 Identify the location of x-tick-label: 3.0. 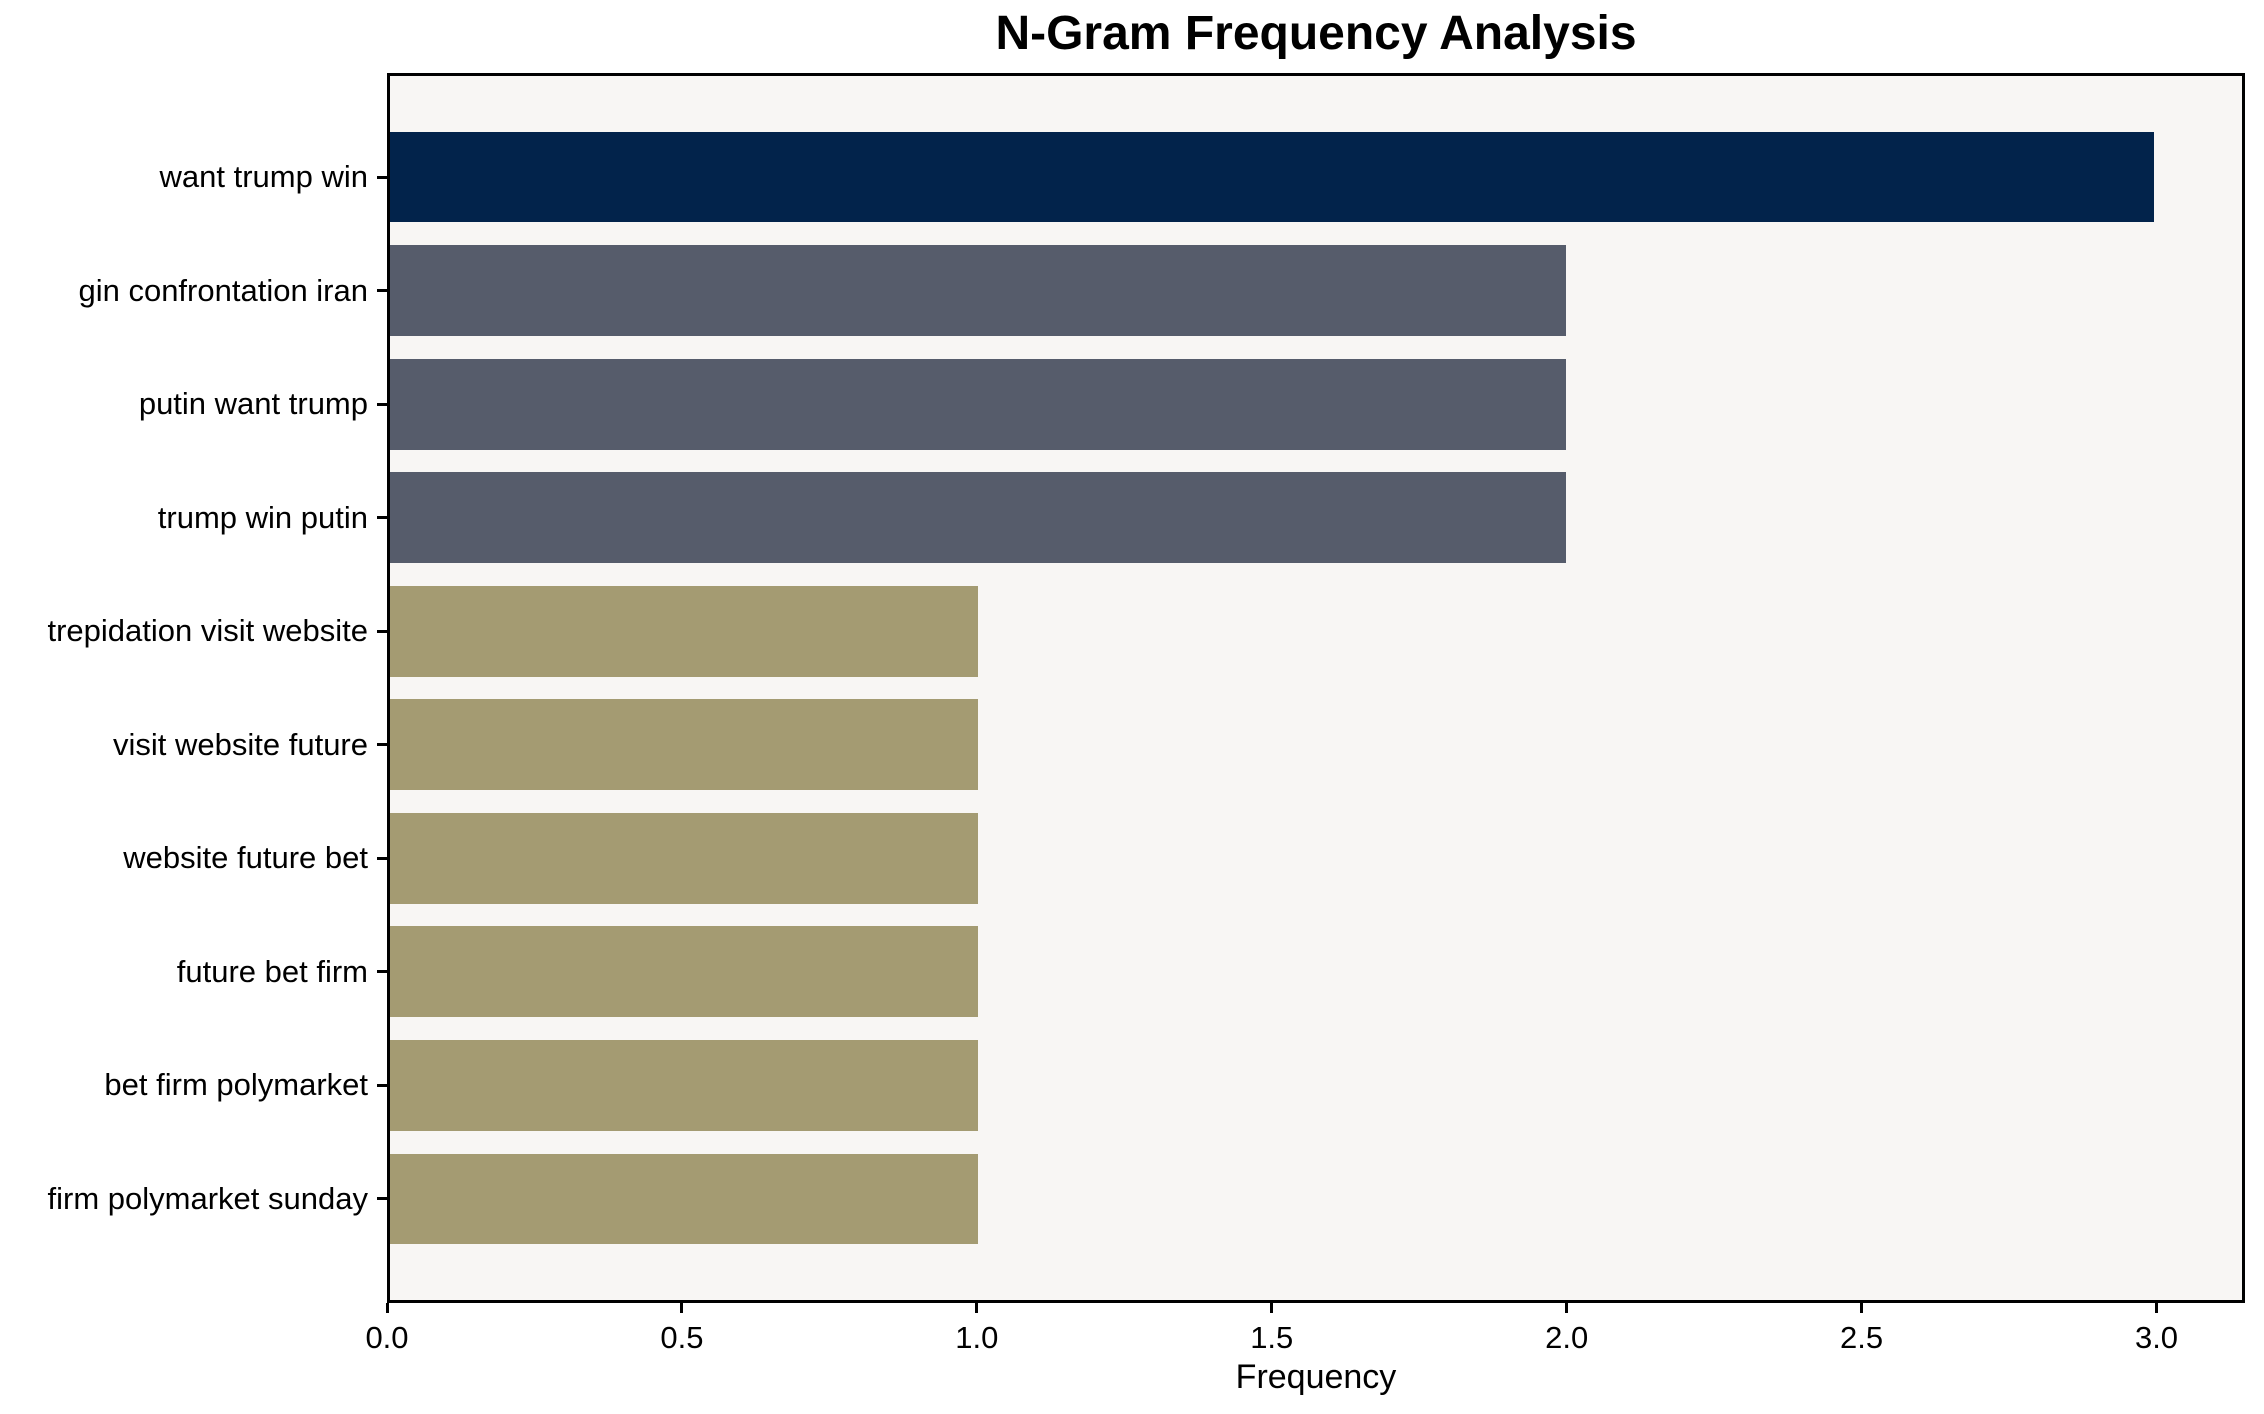
(2156, 1337).